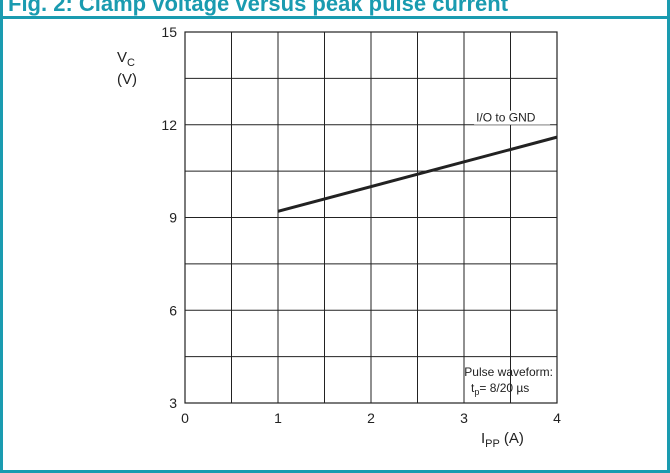 The image size is (670, 473). What do you see at coordinates (464, 418) in the screenshot?
I see `x-tick-label: 3` at bounding box center [464, 418].